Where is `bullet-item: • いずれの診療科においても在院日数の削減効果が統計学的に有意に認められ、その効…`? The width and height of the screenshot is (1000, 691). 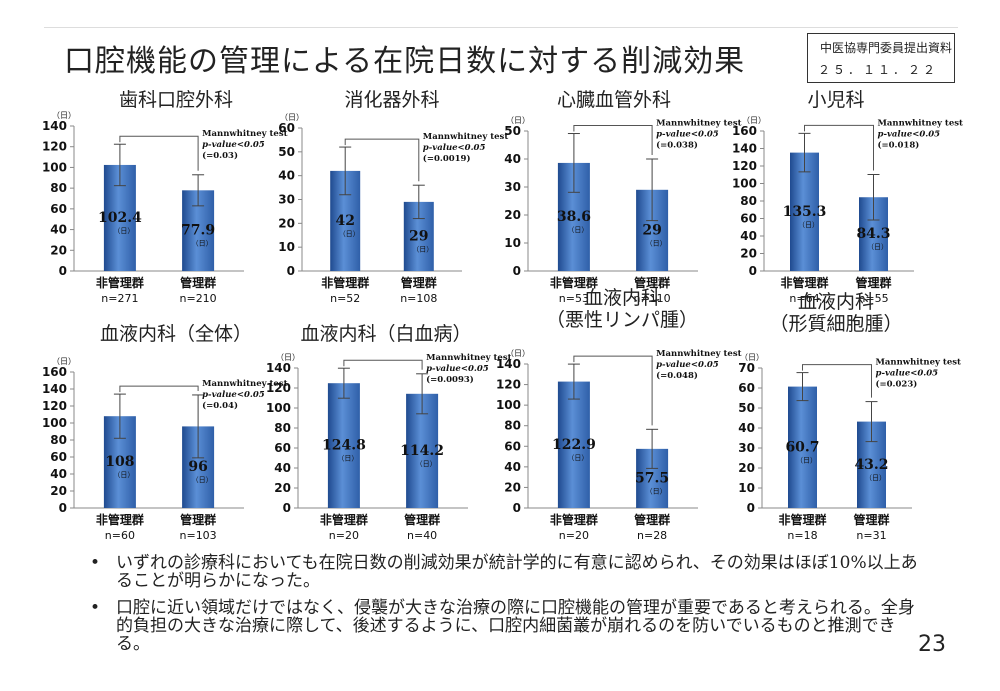 bullet-item: • いずれの診療科においても在院日数の削減効果が統計学的に有意に認められ、その効… is located at coordinates (505, 572).